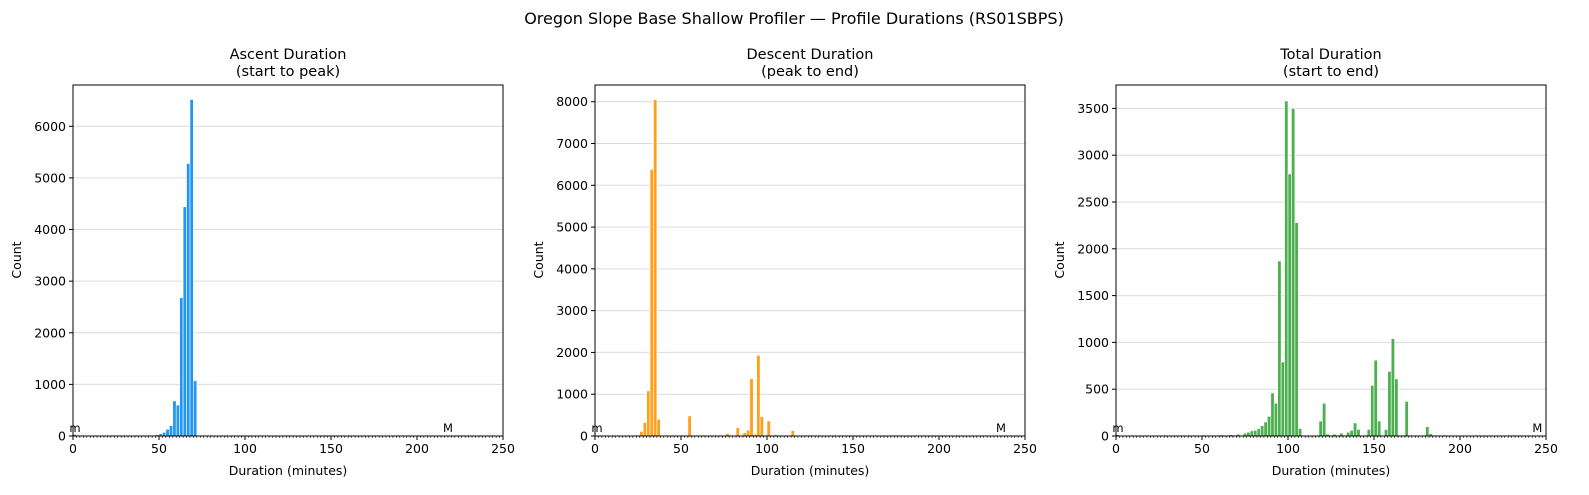 This screenshot has height=495, width=1589. I want to click on ascent-xtick-label: 0, so click(73, 448).